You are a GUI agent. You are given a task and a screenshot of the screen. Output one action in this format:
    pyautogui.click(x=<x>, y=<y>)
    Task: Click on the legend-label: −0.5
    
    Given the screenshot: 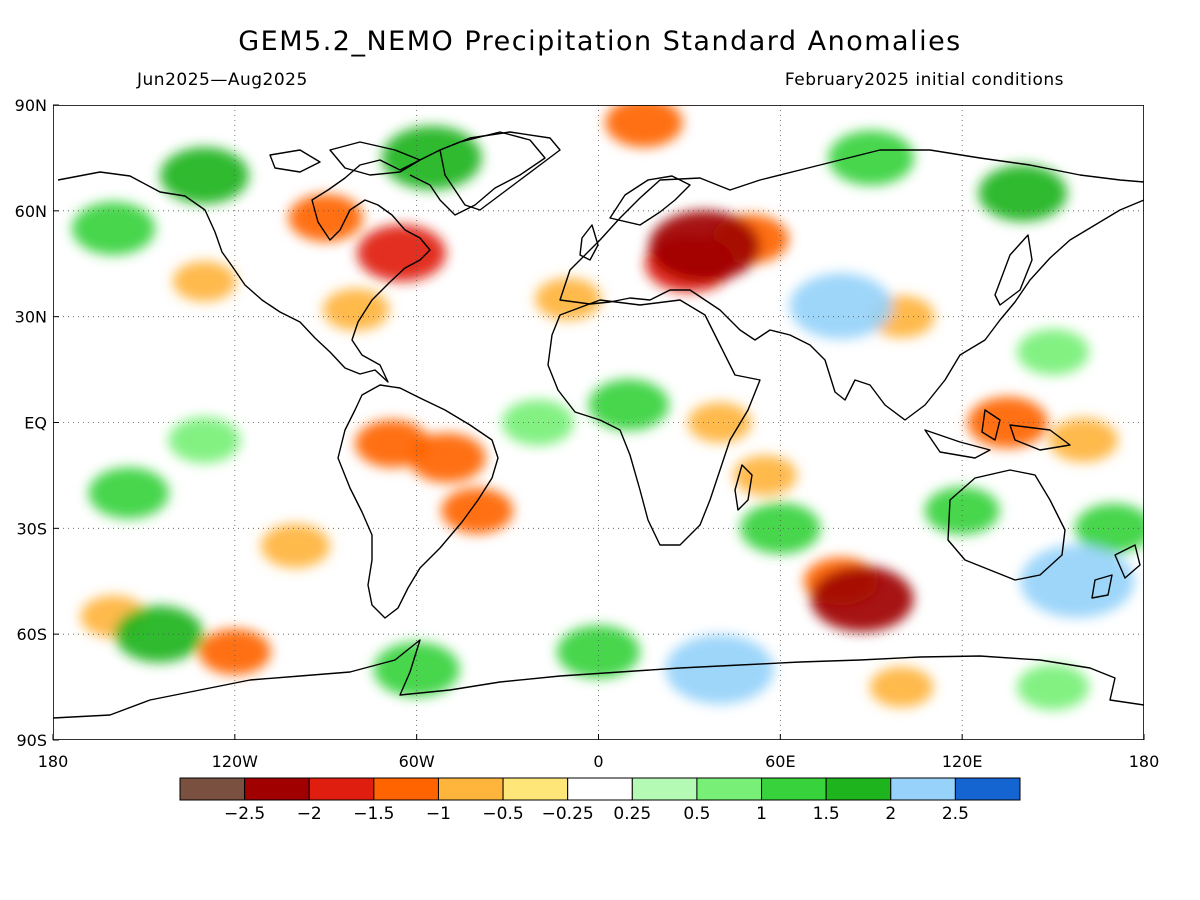 What is the action you would take?
    pyautogui.click(x=502, y=814)
    